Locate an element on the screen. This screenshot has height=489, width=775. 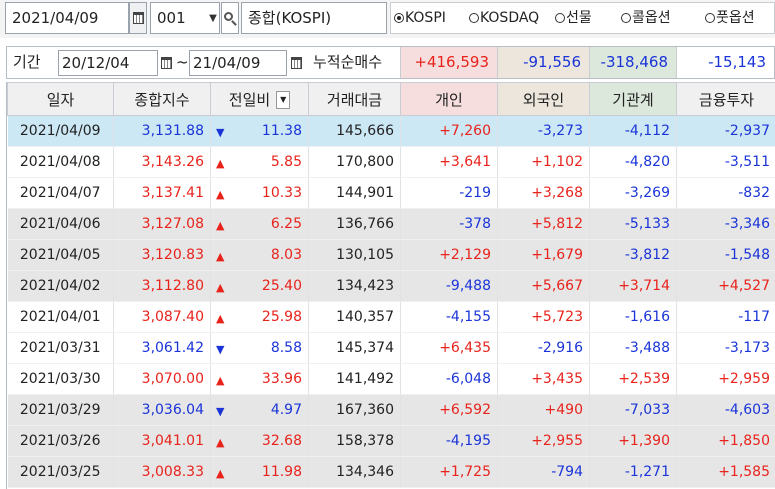
cell-finance: -4,603 is located at coordinates (725, 410).